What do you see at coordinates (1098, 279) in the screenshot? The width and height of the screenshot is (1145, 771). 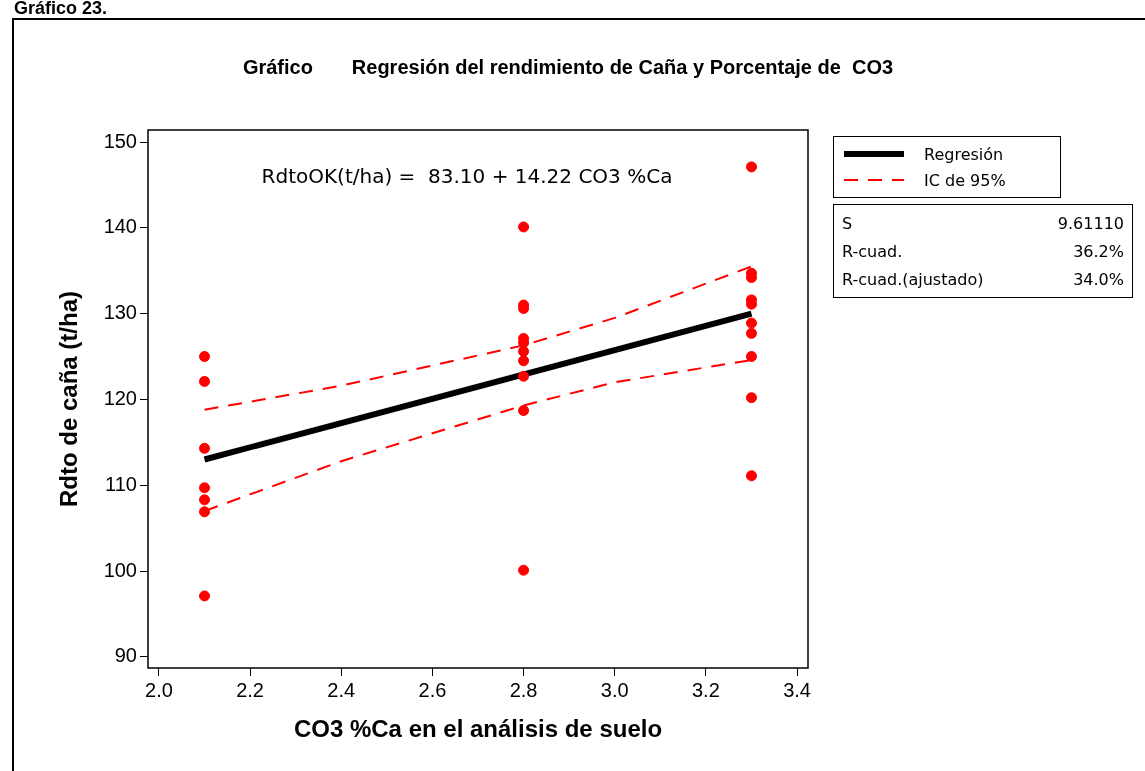 I see `text: 34.0%` at bounding box center [1098, 279].